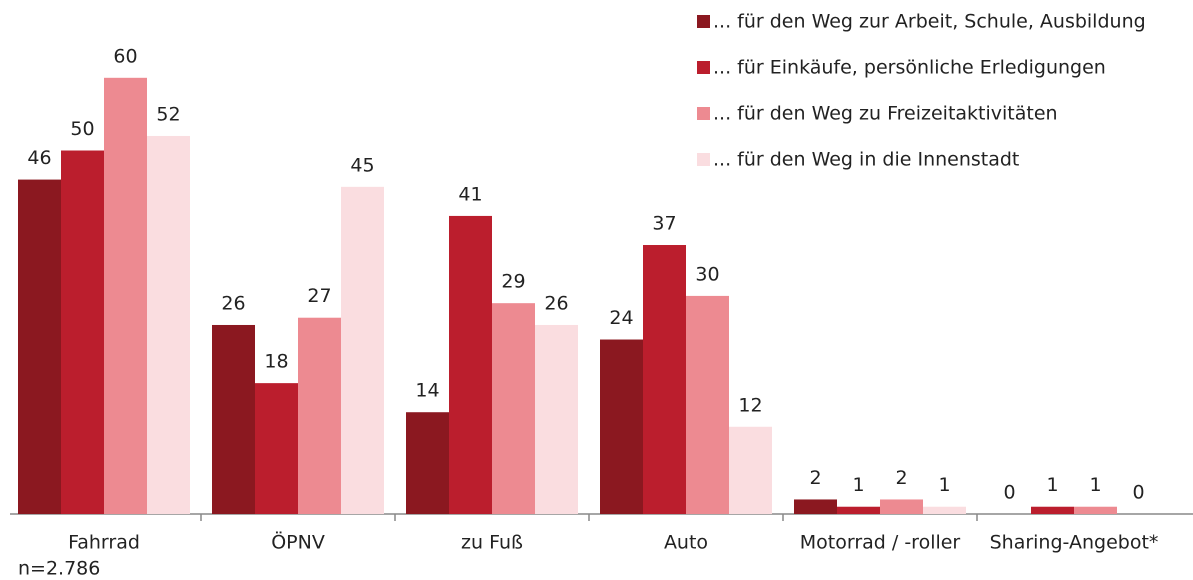 Image resolution: width=1193 pixels, height=580 pixels. What do you see at coordinates (885, 114) in the screenshot?
I see `legend-label: ... für den Weg zu Freizeitaktivitäten` at bounding box center [885, 114].